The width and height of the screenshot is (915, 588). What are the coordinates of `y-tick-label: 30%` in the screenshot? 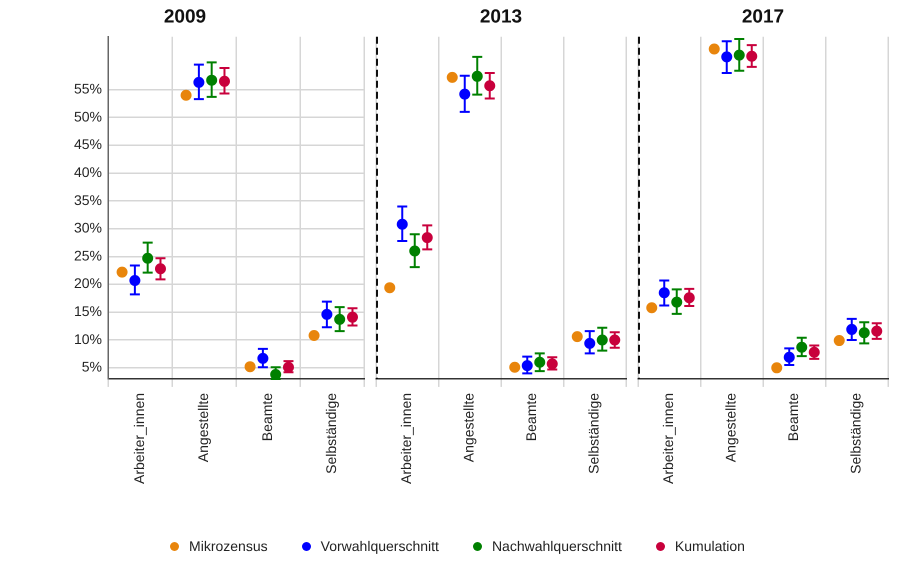 It's located at (88, 228).